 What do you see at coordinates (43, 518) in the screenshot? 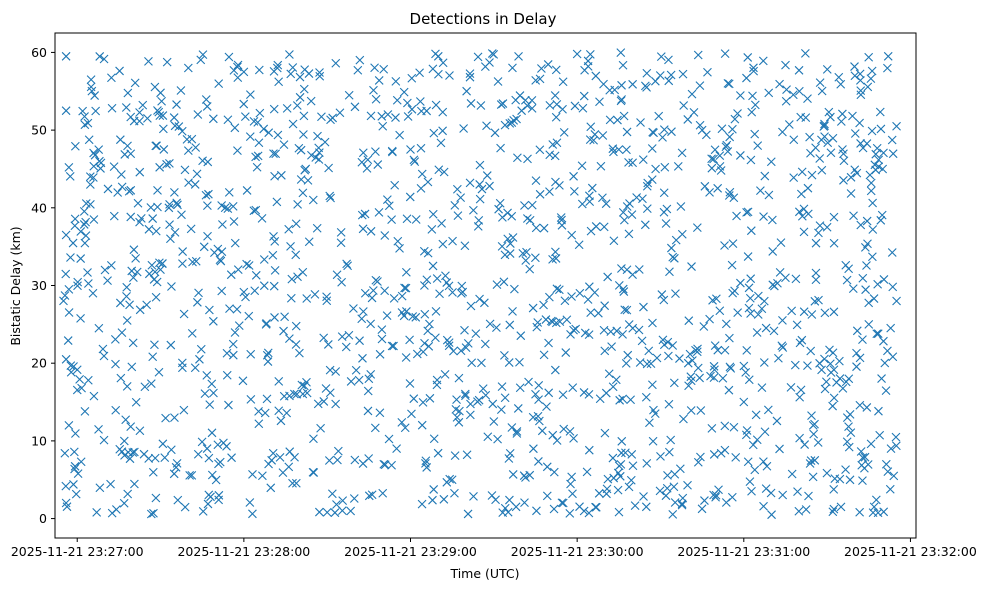
I see `y-tick-label: 0` at bounding box center [43, 518].